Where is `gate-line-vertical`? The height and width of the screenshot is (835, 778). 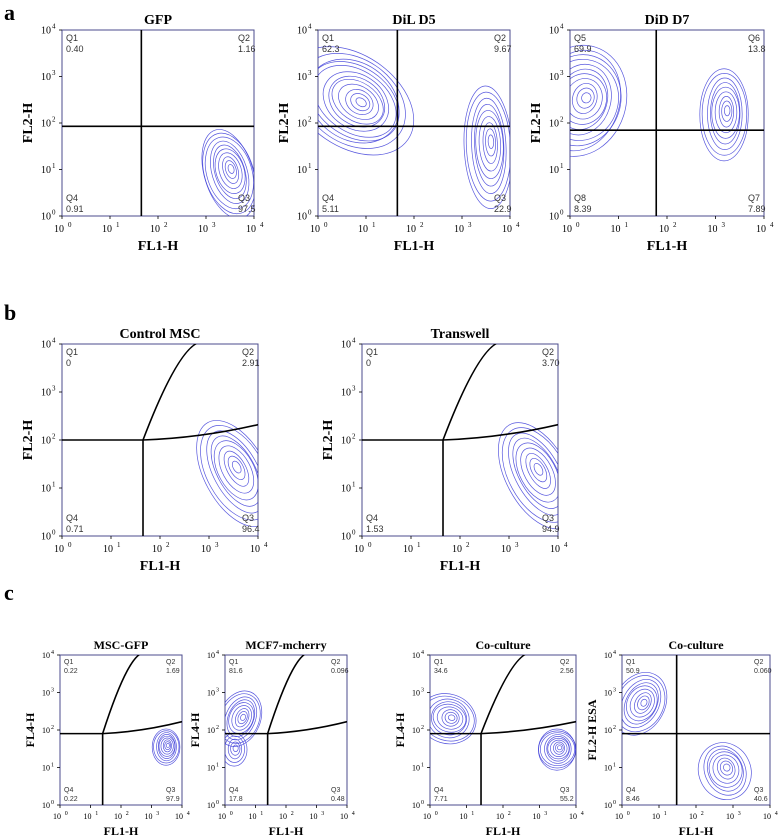
gate-line-vertical is located at coordinates (503, 730).